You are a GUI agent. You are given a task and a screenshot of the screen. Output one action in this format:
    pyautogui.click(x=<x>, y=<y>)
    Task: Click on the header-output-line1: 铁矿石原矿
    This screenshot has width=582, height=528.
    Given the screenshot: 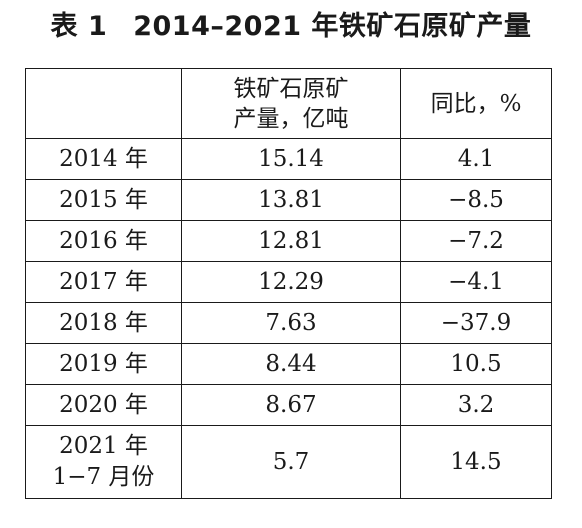 What is the action you would take?
    pyautogui.click(x=291, y=88)
    